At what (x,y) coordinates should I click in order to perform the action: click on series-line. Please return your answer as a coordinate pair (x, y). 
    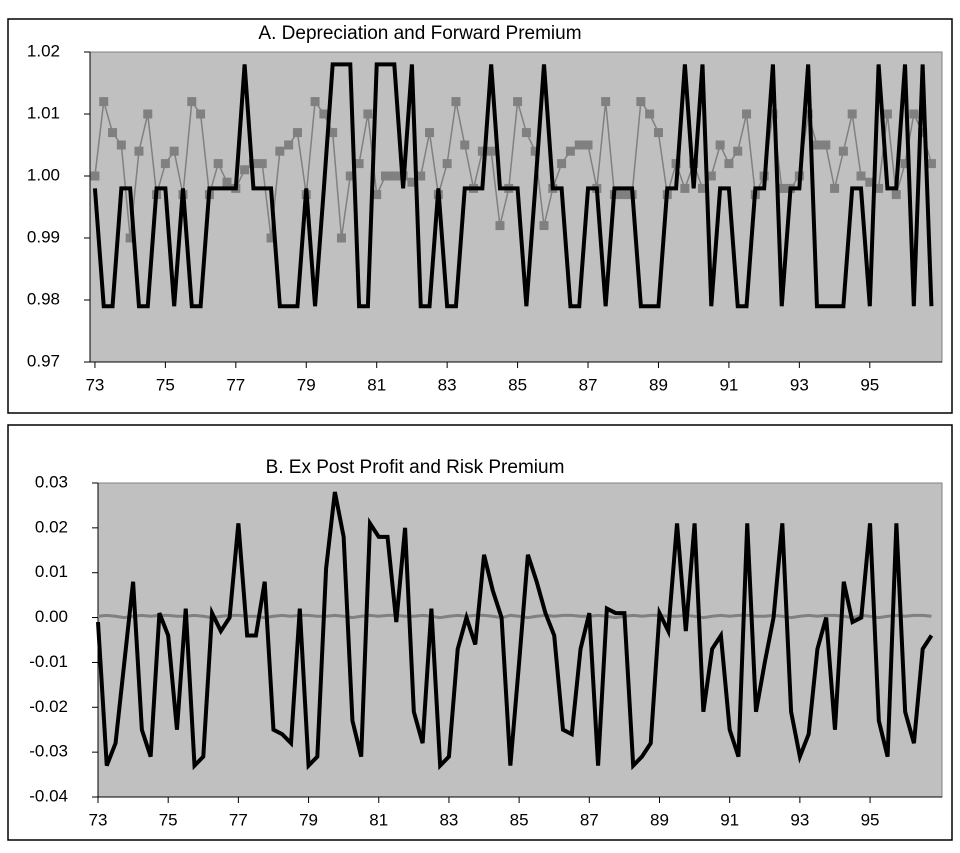
    Looking at the image, I should click on (514, 616).